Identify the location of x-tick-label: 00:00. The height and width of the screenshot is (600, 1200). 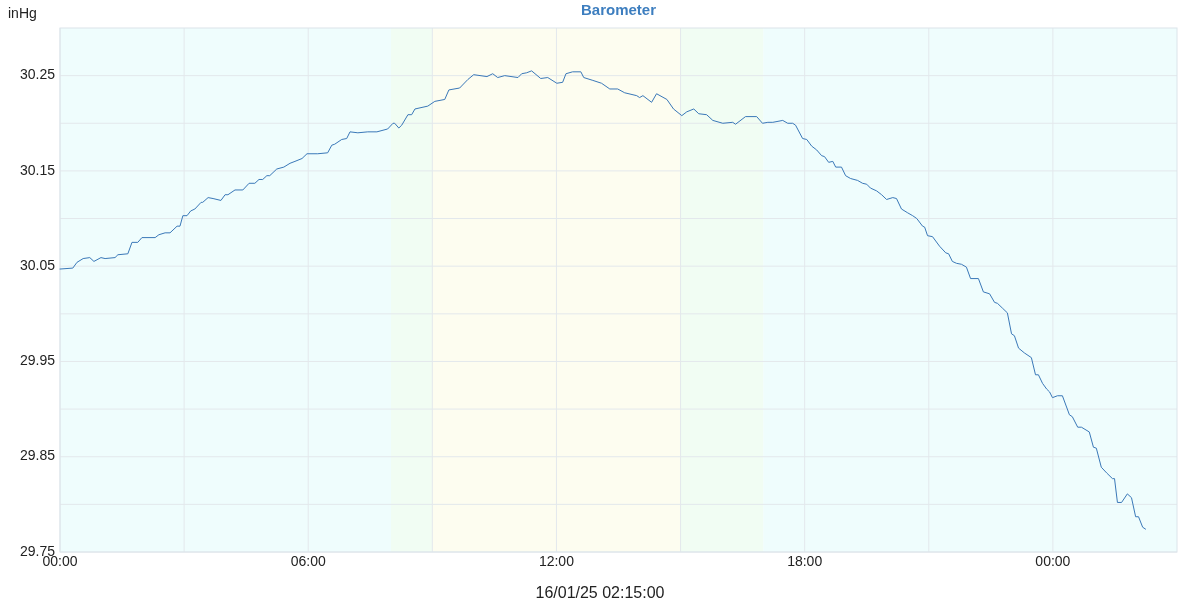
(1053, 561).